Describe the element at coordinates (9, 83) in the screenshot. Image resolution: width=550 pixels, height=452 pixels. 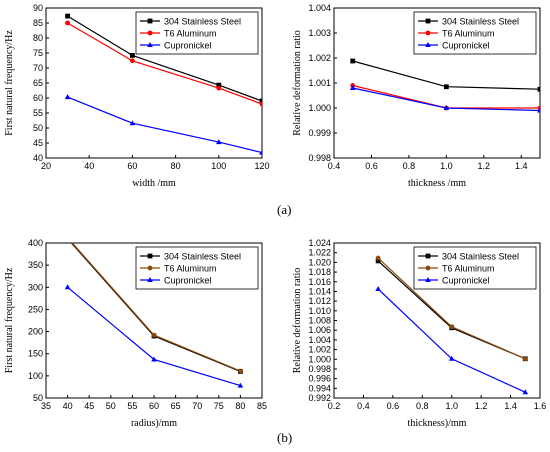
I see `y-axis-label: First natural frequency/Hz` at that location.